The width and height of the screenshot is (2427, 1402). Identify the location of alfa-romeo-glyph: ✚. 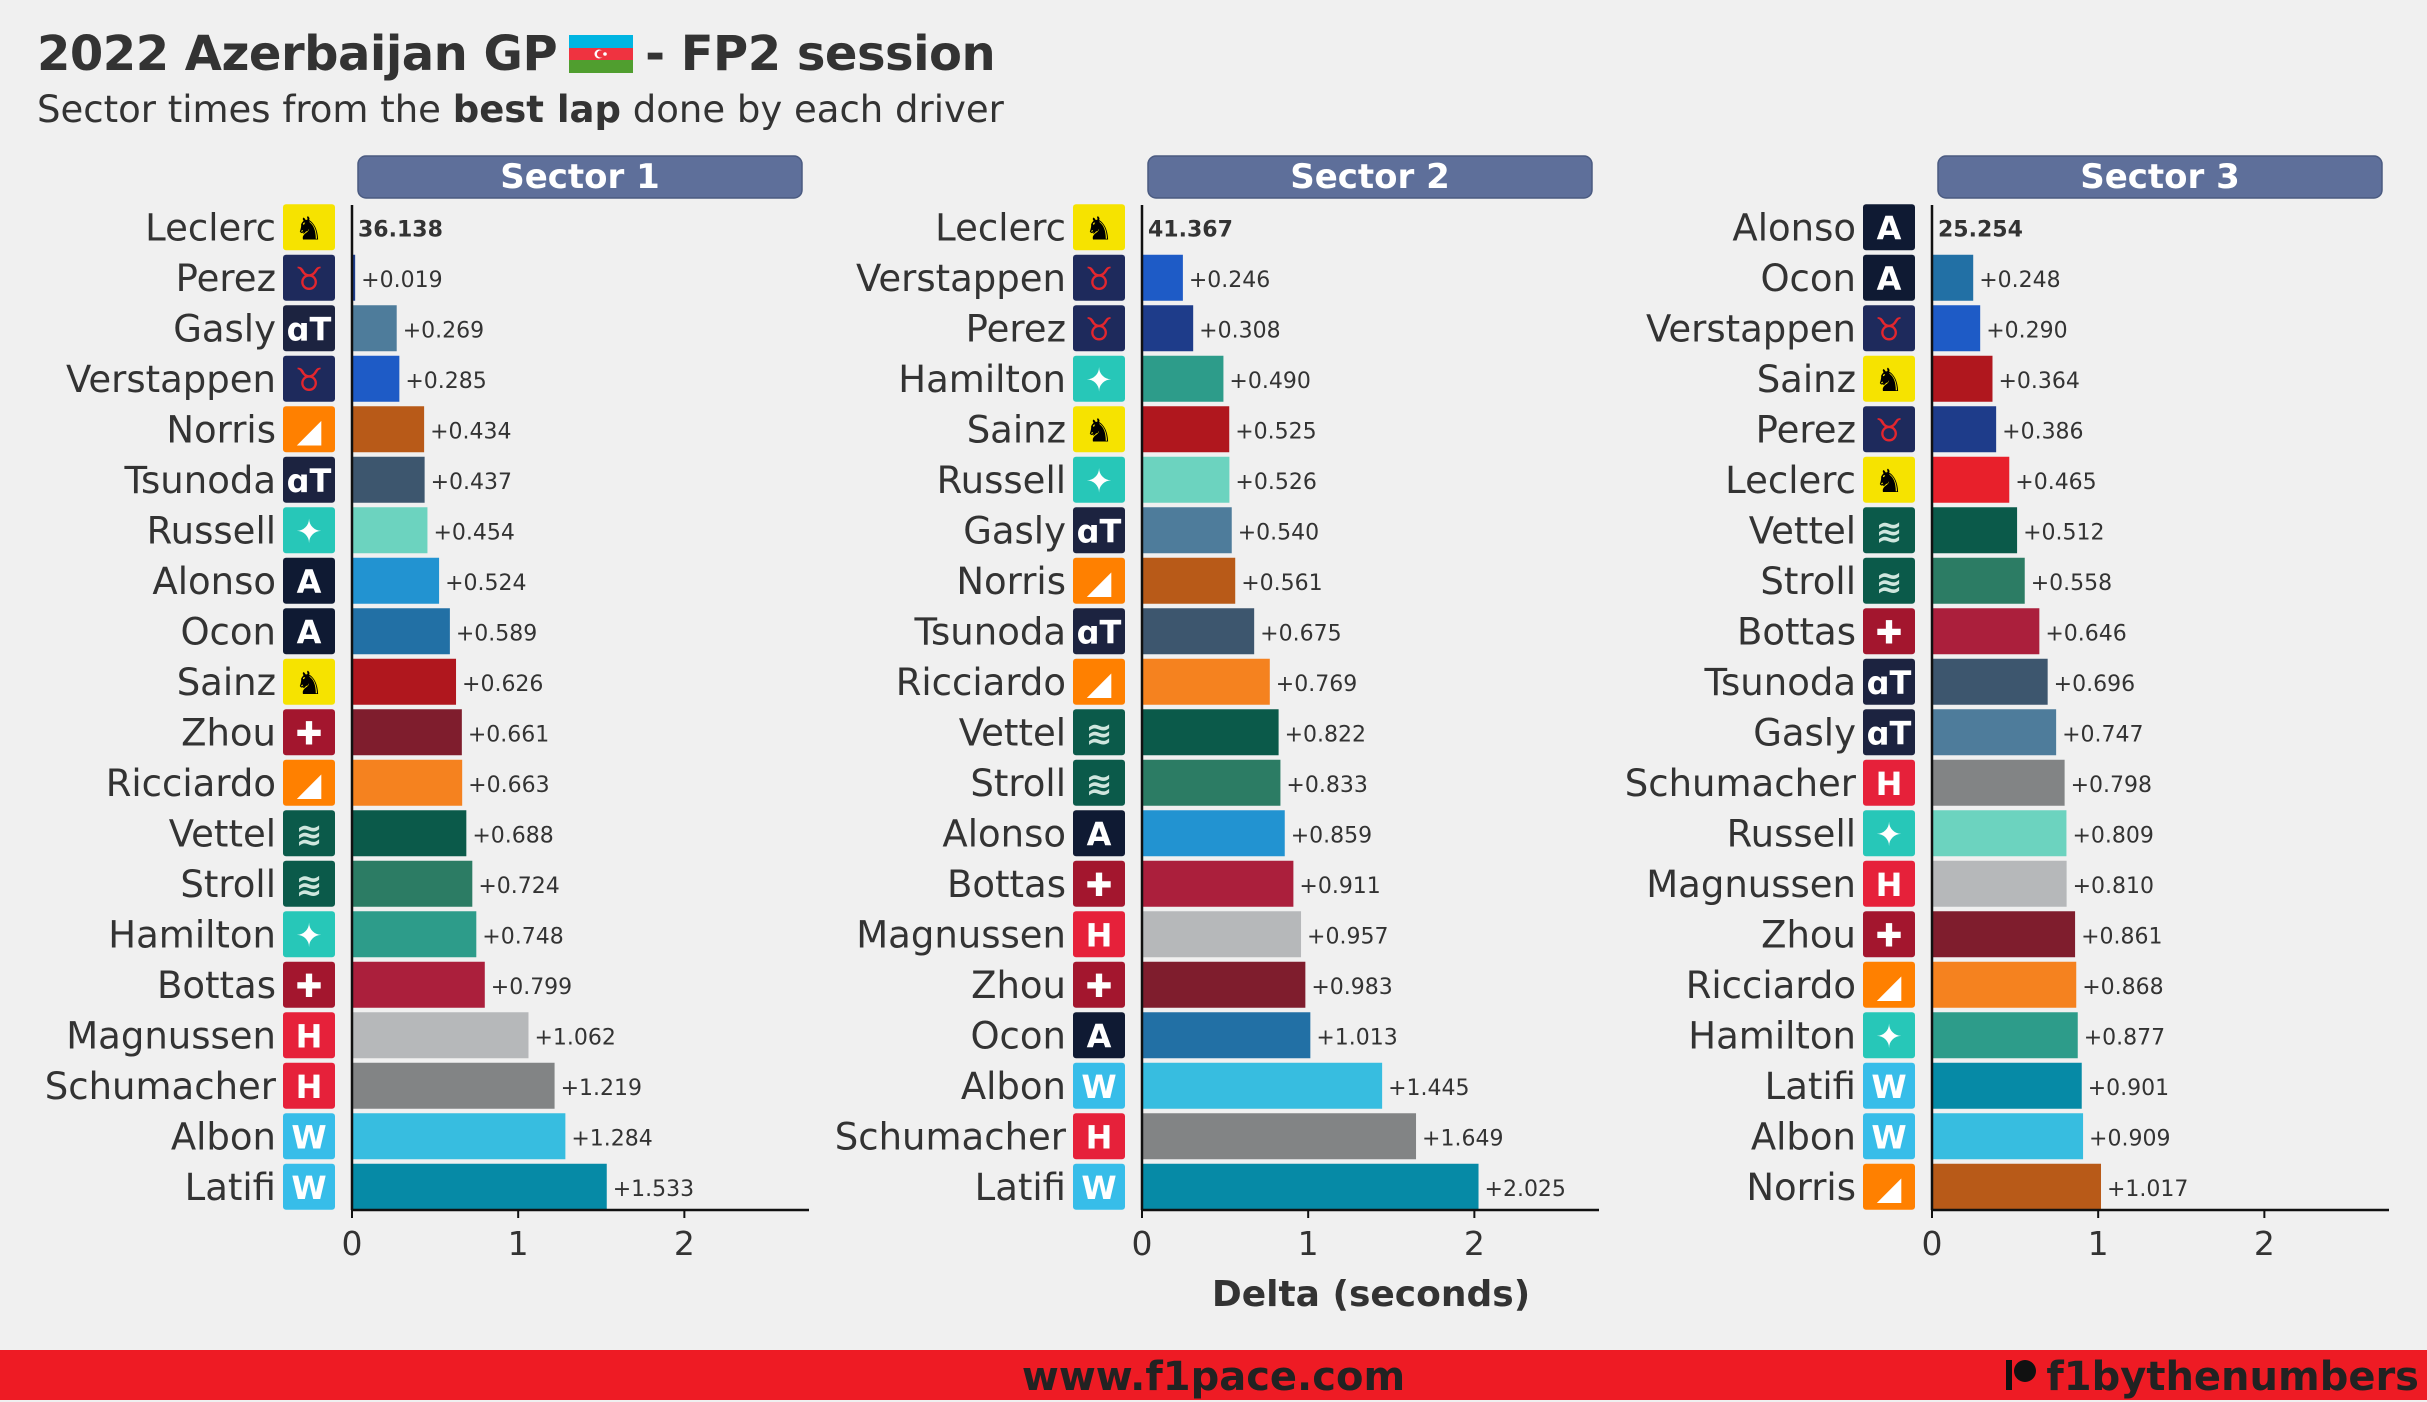
(1099, 986).